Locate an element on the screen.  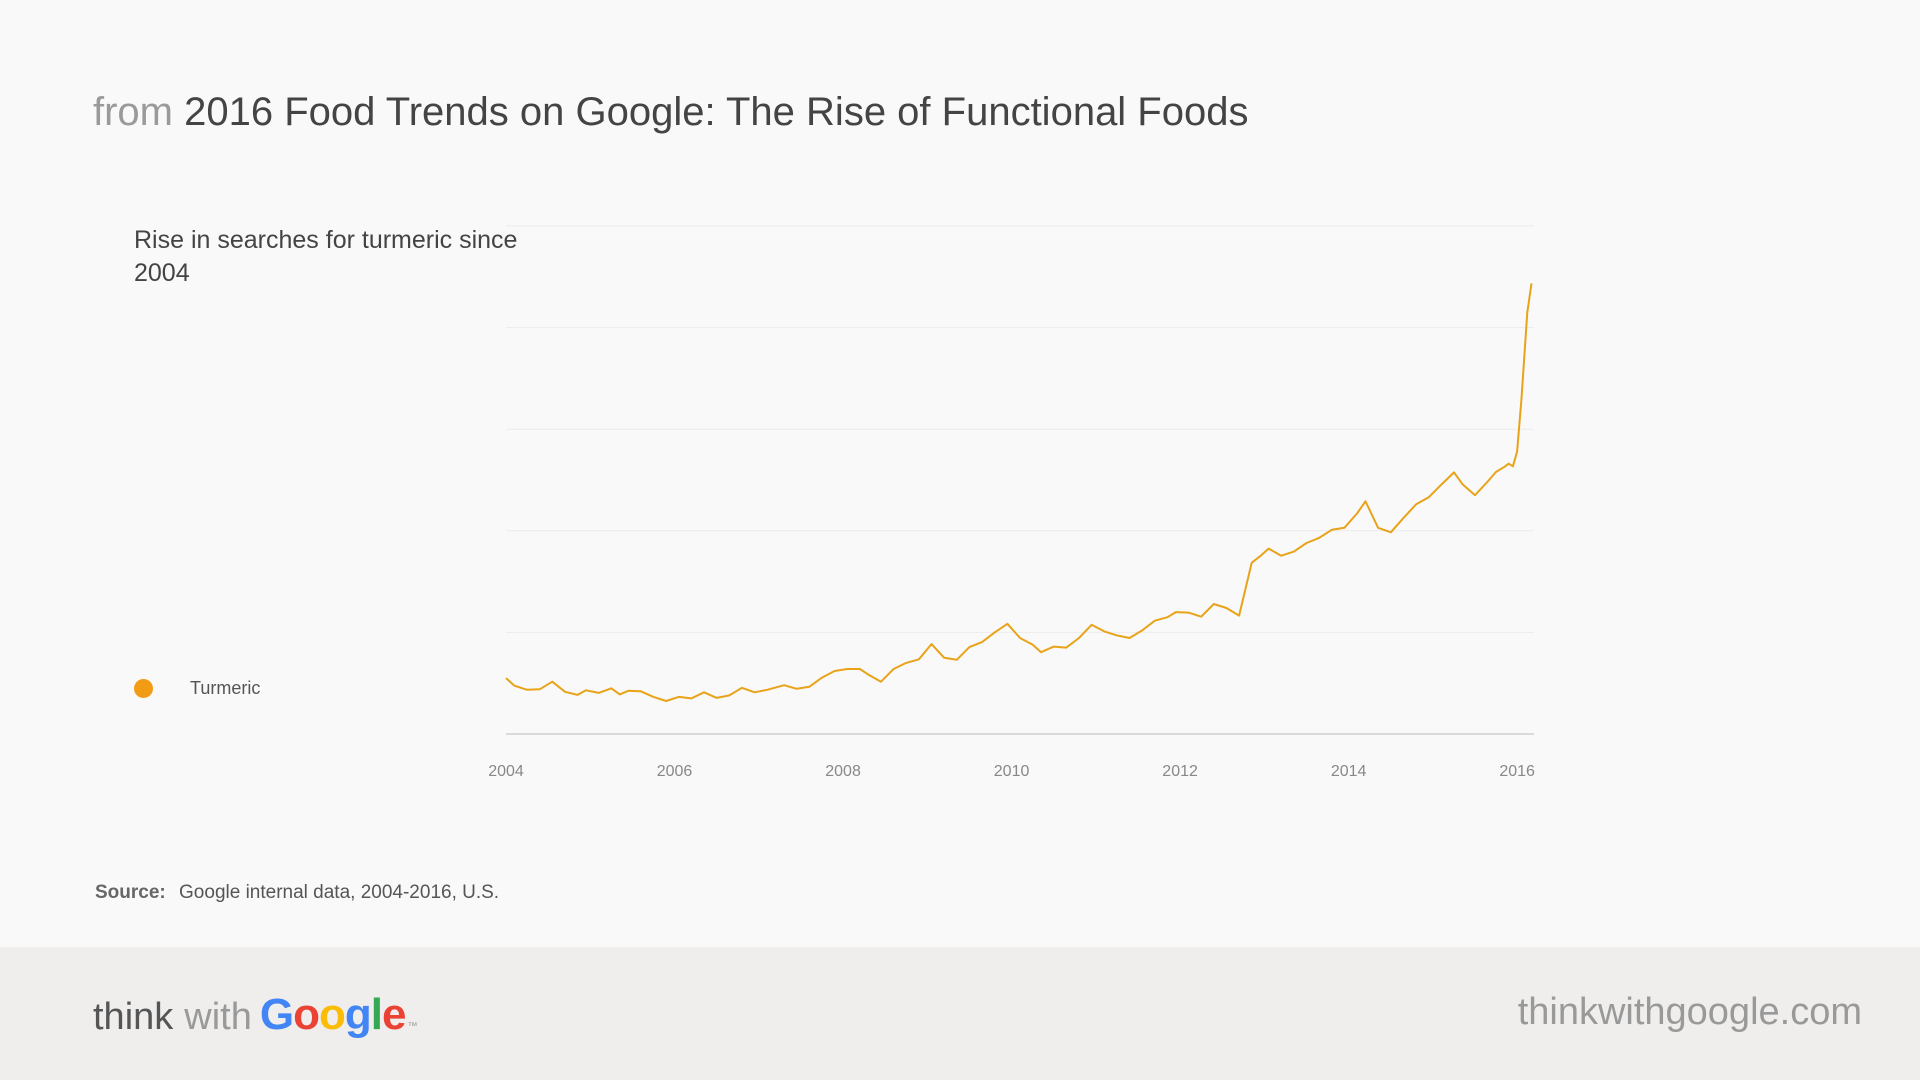
x-tick-label: 2006 is located at coordinates (675, 771).